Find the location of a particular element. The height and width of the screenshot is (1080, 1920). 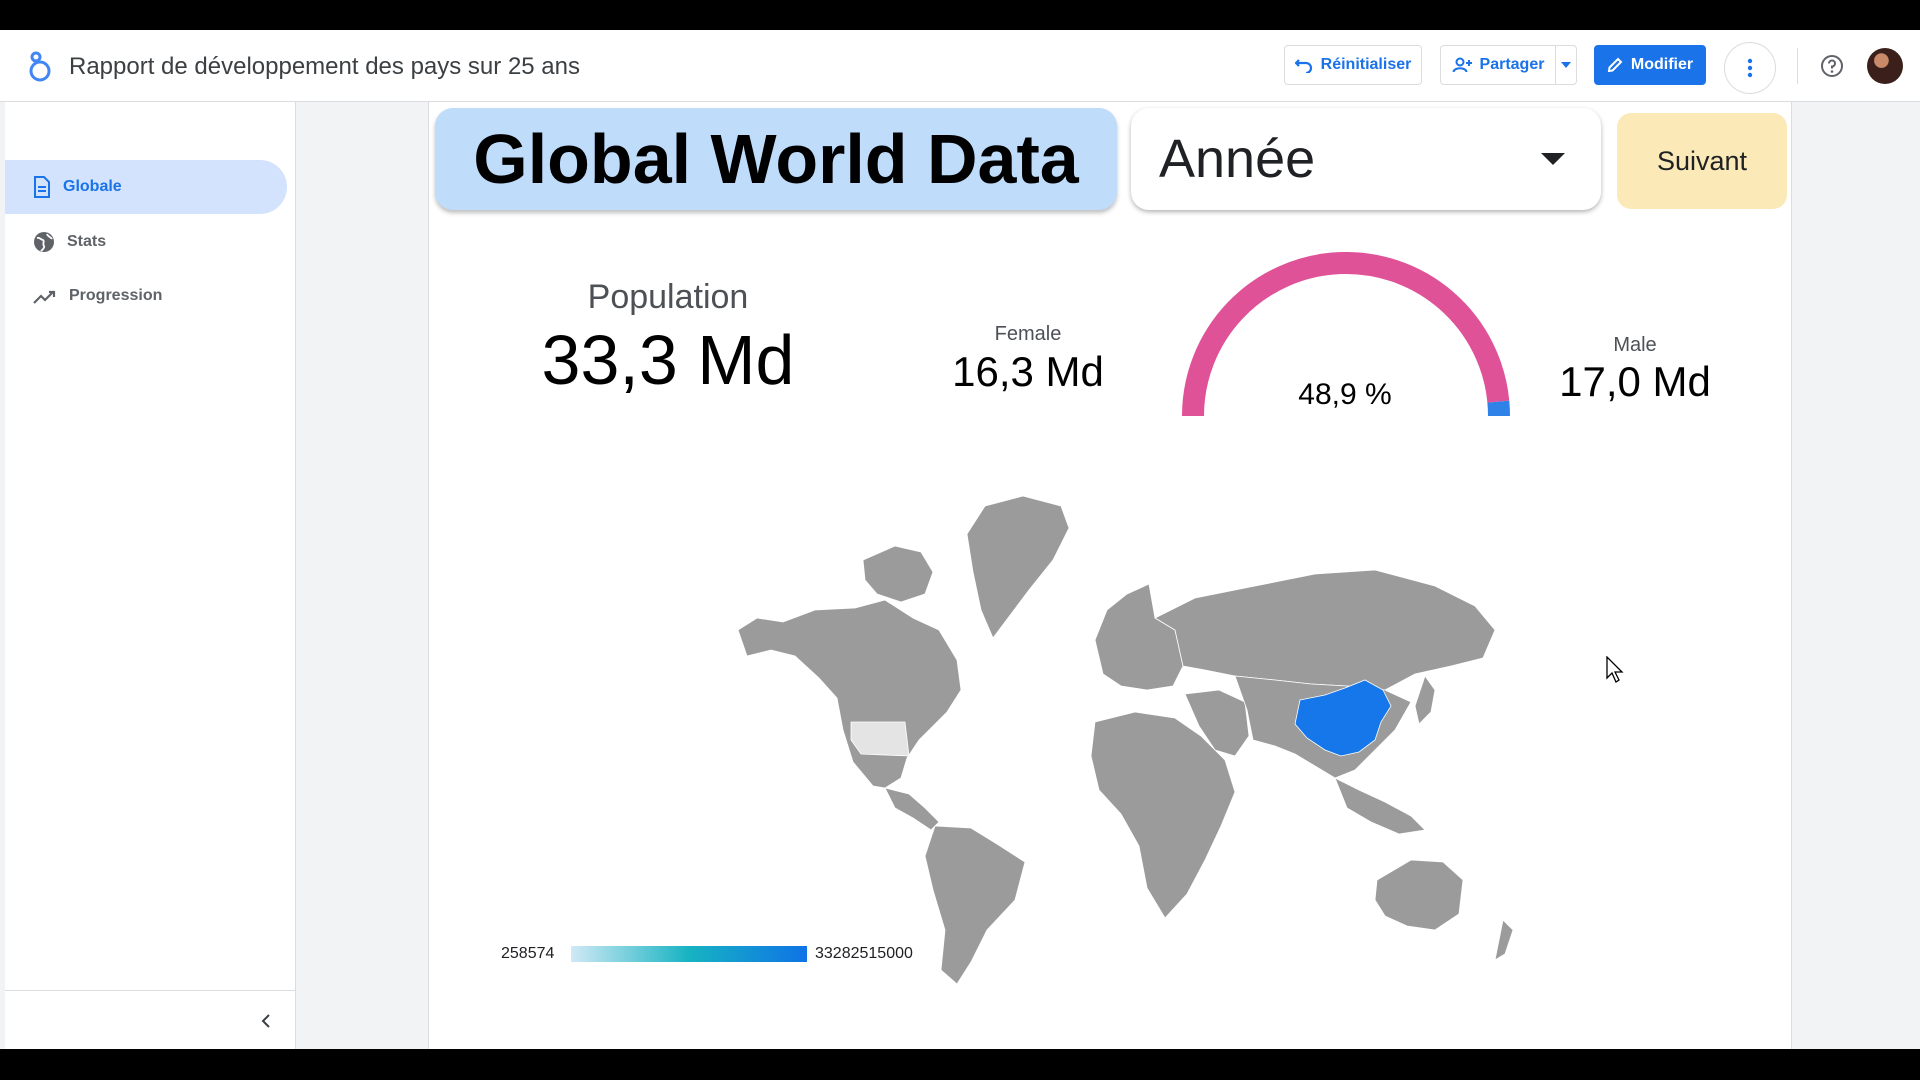

document-icon is located at coordinates (42, 187).